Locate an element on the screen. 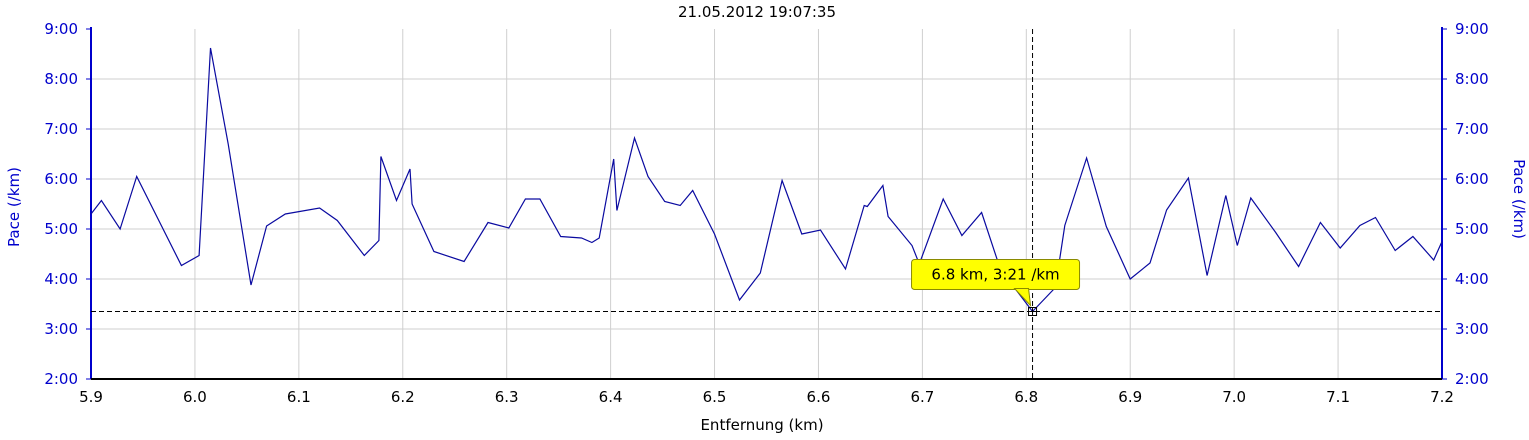  x-tick-label: 6.2 is located at coordinates (403, 397).